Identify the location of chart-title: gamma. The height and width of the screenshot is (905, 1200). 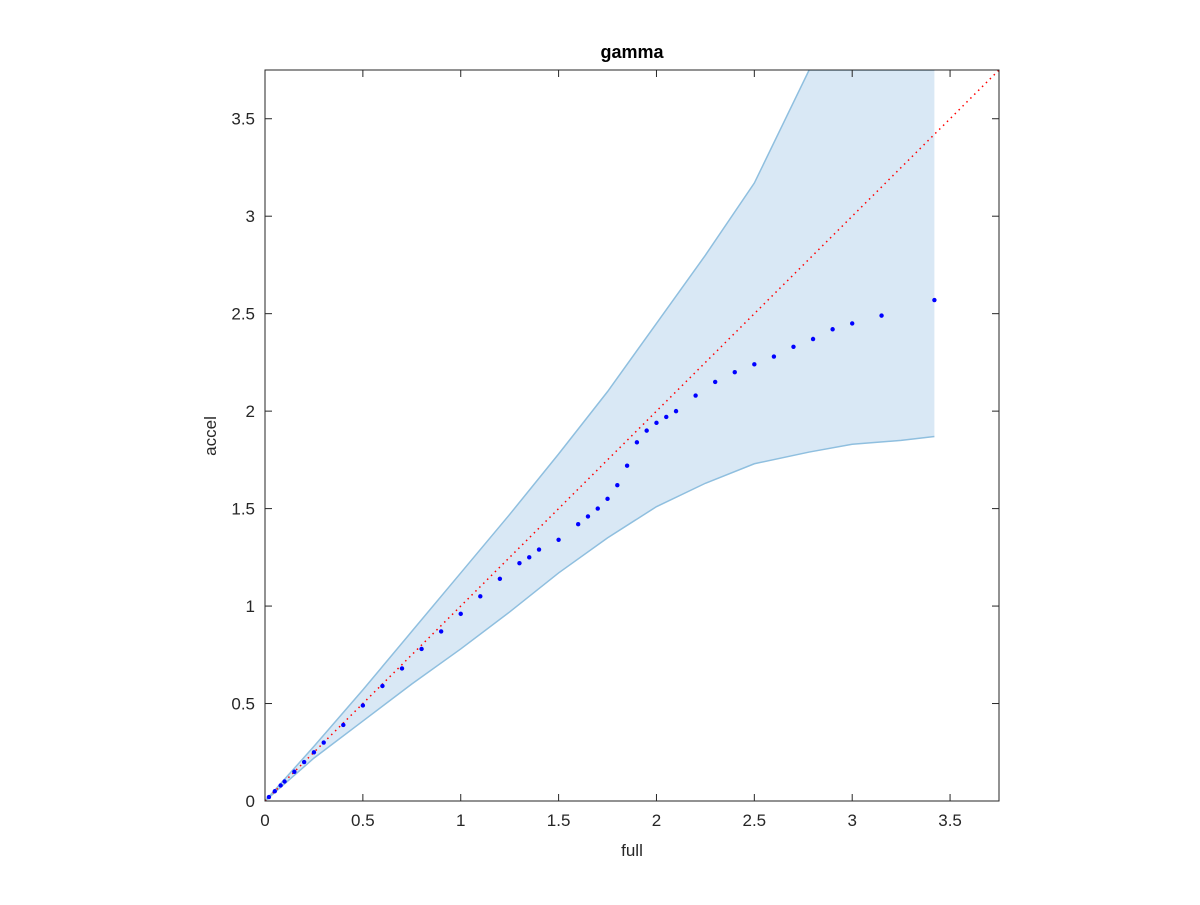
(632, 52).